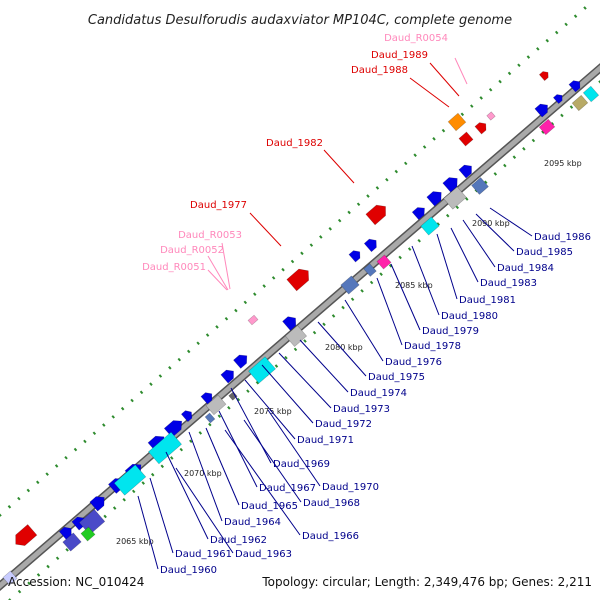 The height and width of the screenshot is (600, 600). Describe the element at coordinates (331, 503) in the screenshot. I see `gene-label: Daud_1968` at that location.